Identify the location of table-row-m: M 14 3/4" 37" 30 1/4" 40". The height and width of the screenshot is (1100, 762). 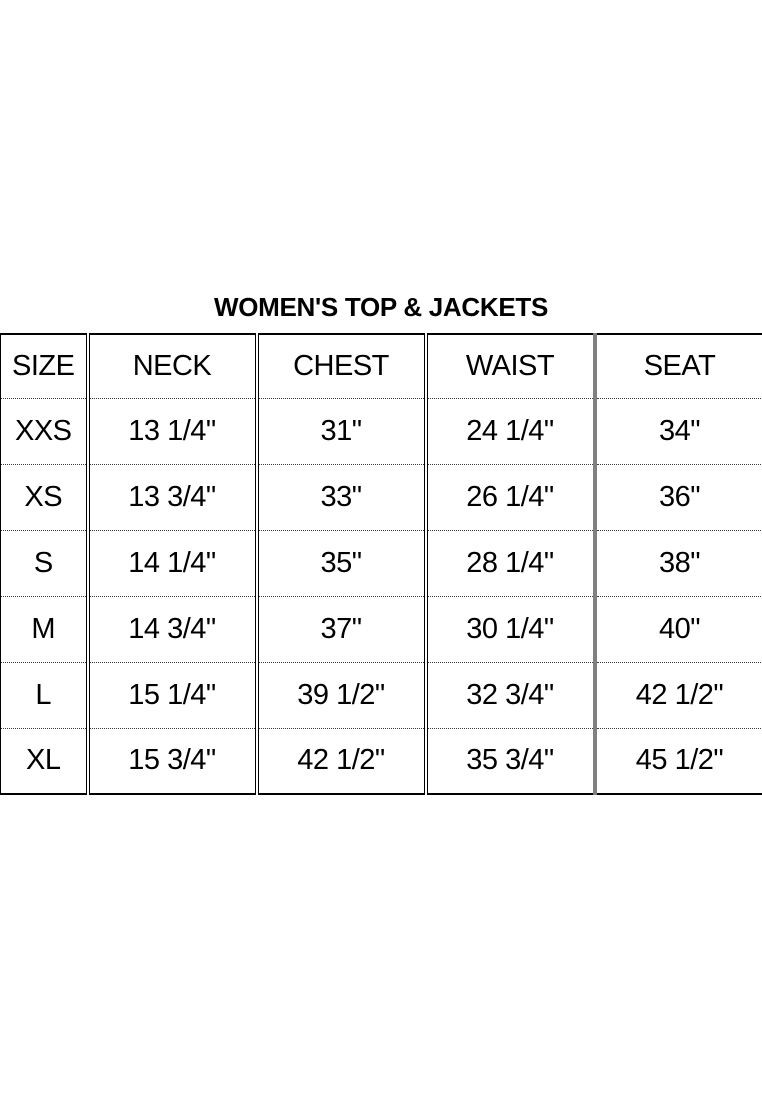
(381, 628).